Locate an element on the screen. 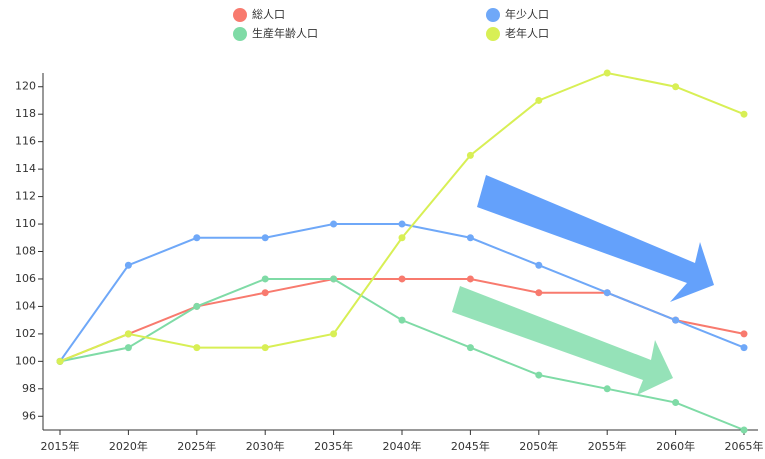 This screenshot has height=459, width=765. legend-label: 老年人口 is located at coordinates (527, 33).